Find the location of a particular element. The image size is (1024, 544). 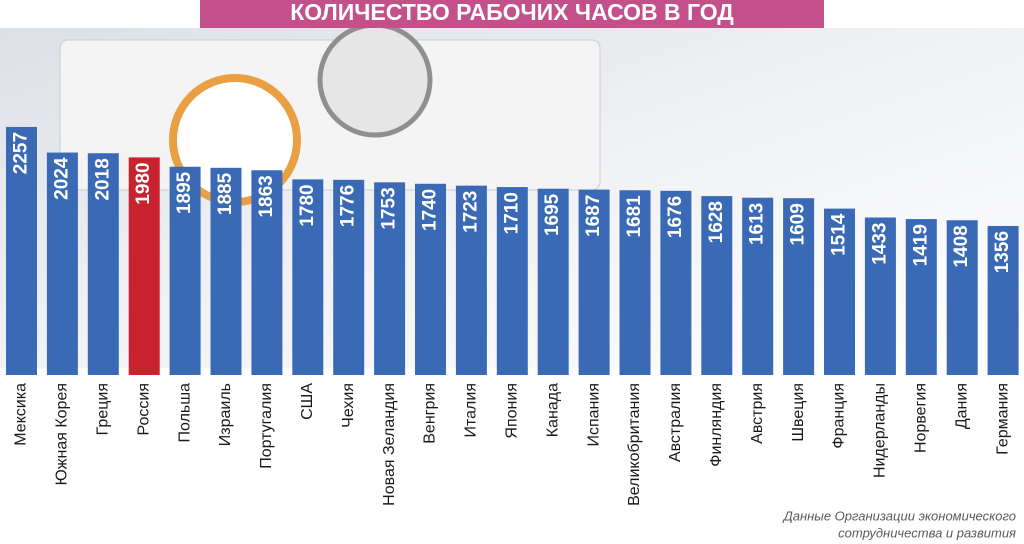

x-tick-label: Россия is located at coordinates (143, 409).